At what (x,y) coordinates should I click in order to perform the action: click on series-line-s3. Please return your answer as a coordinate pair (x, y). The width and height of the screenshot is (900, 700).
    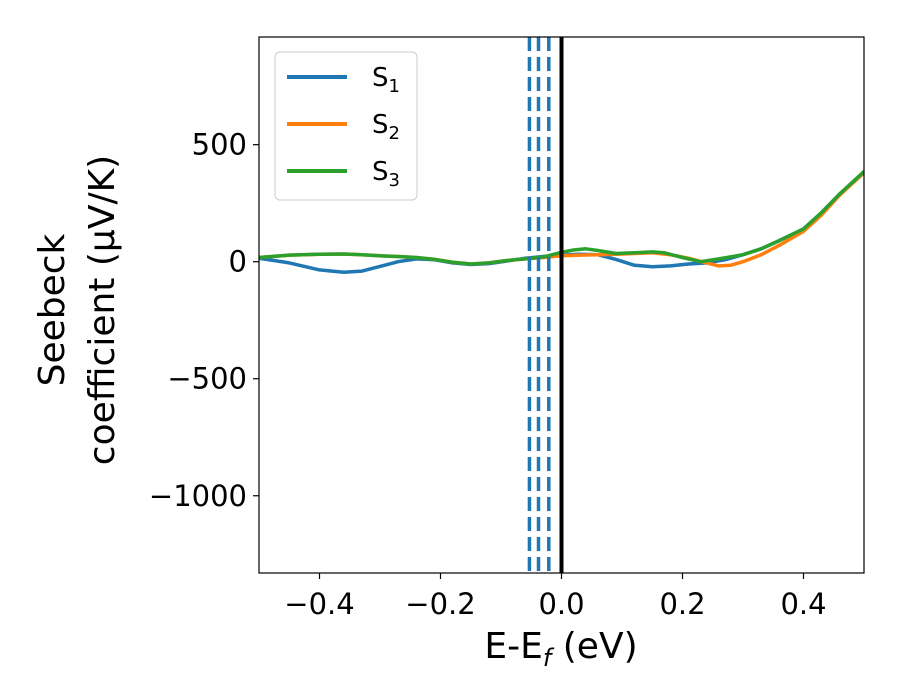
    Looking at the image, I should click on (561, 217).